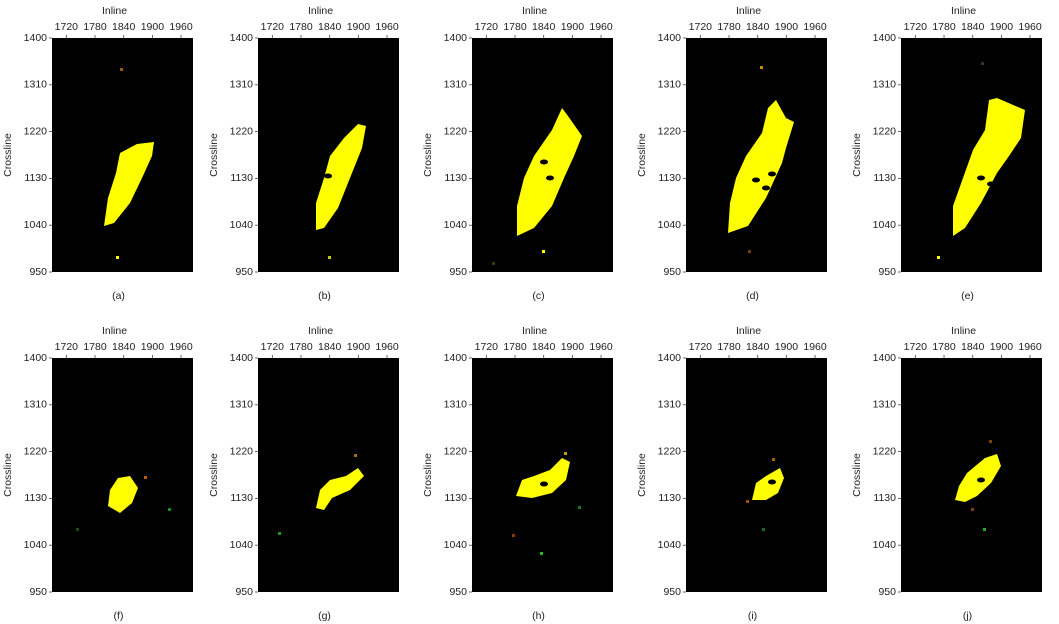 The width and height of the screenshot is (1059, 624). What do you see at coordinates (538, 616) in the screenshot?
I see `caption: (h)` at bounding box center [538, 616].